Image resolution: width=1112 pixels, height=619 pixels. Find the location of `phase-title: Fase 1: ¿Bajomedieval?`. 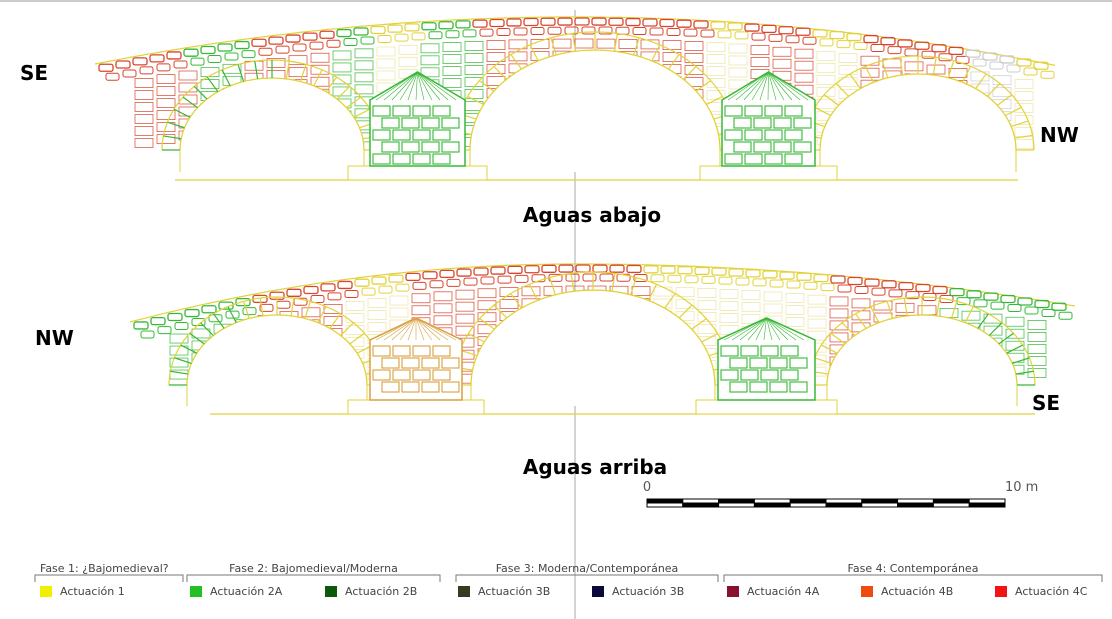

phase-title: Fase 1: ¿Bajomedieval? is located at coordinates (104, 568).